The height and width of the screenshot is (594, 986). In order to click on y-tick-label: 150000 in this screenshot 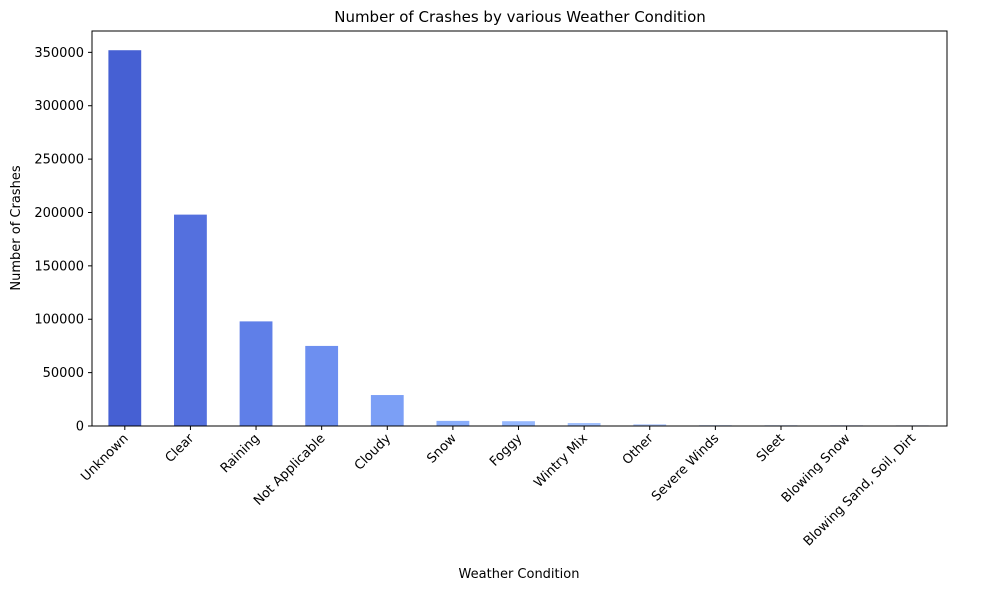, I will do `click(59, 266)`.